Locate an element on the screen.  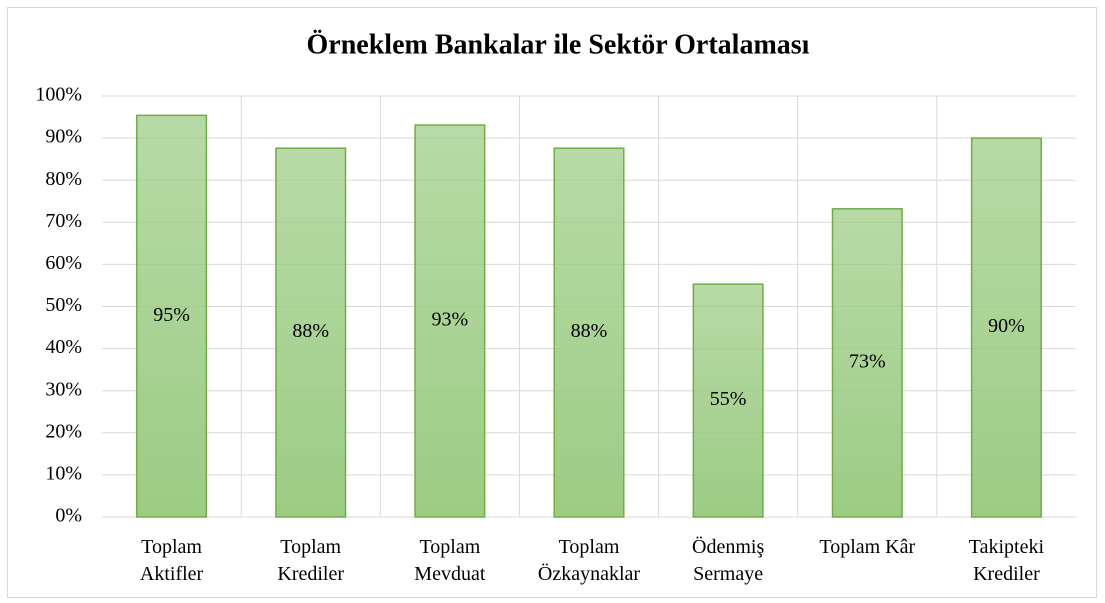
data-label: 90% is located at coordinates (1006, 326).